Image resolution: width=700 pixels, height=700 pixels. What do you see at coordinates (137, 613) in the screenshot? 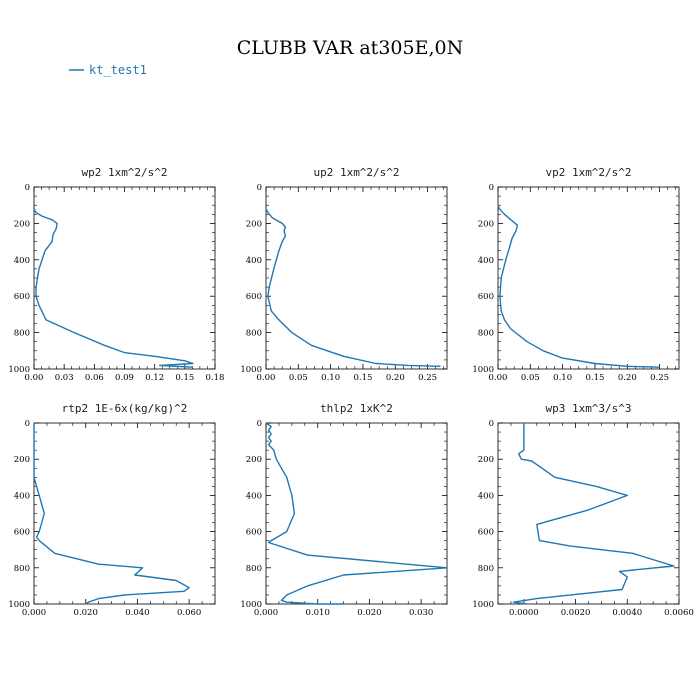
I see `x-tick-label: 0.040` at bounding box center [137, 613].